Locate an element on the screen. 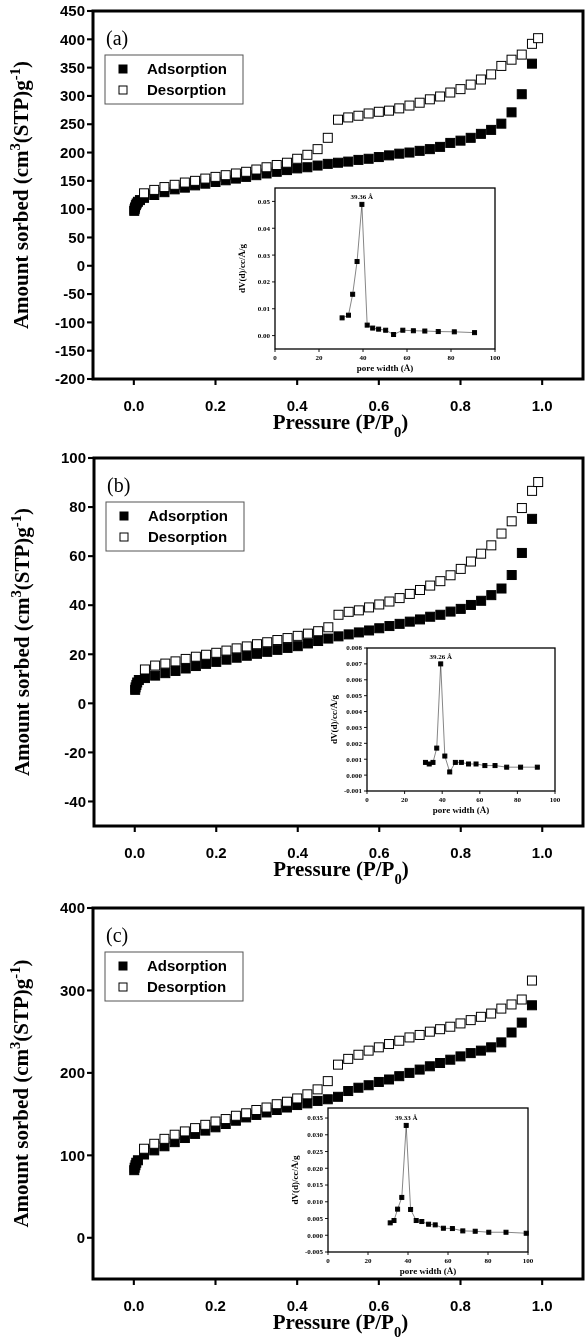 This screenshot has width=585, height=1344. y-tick-label: -200 is located at coordinates (69, 379).